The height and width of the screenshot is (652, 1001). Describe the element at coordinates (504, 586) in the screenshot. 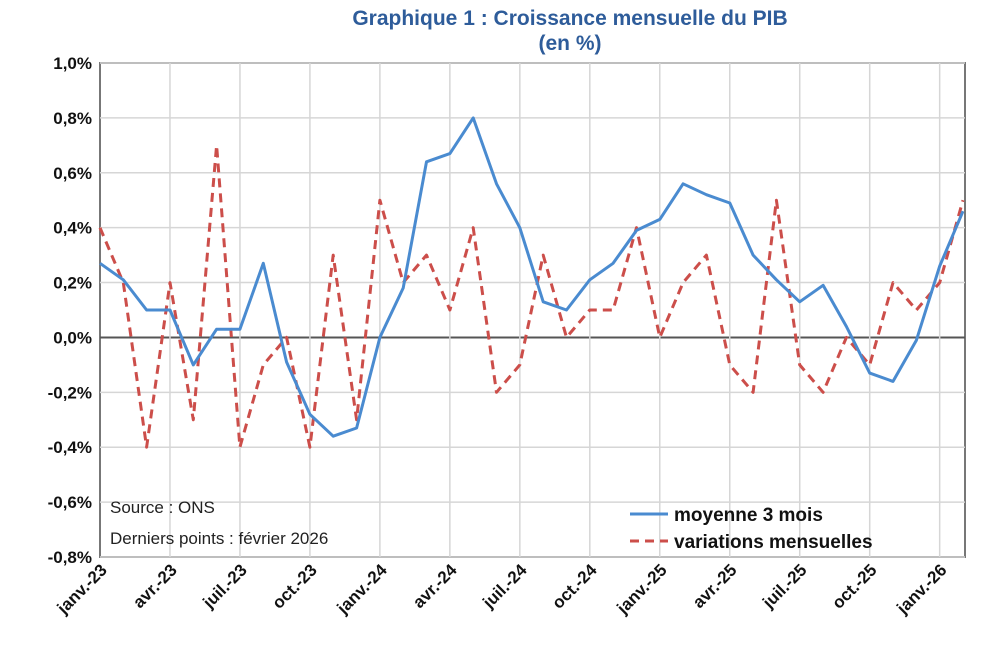

I see `x-tick-label: juil.-24` at that location.